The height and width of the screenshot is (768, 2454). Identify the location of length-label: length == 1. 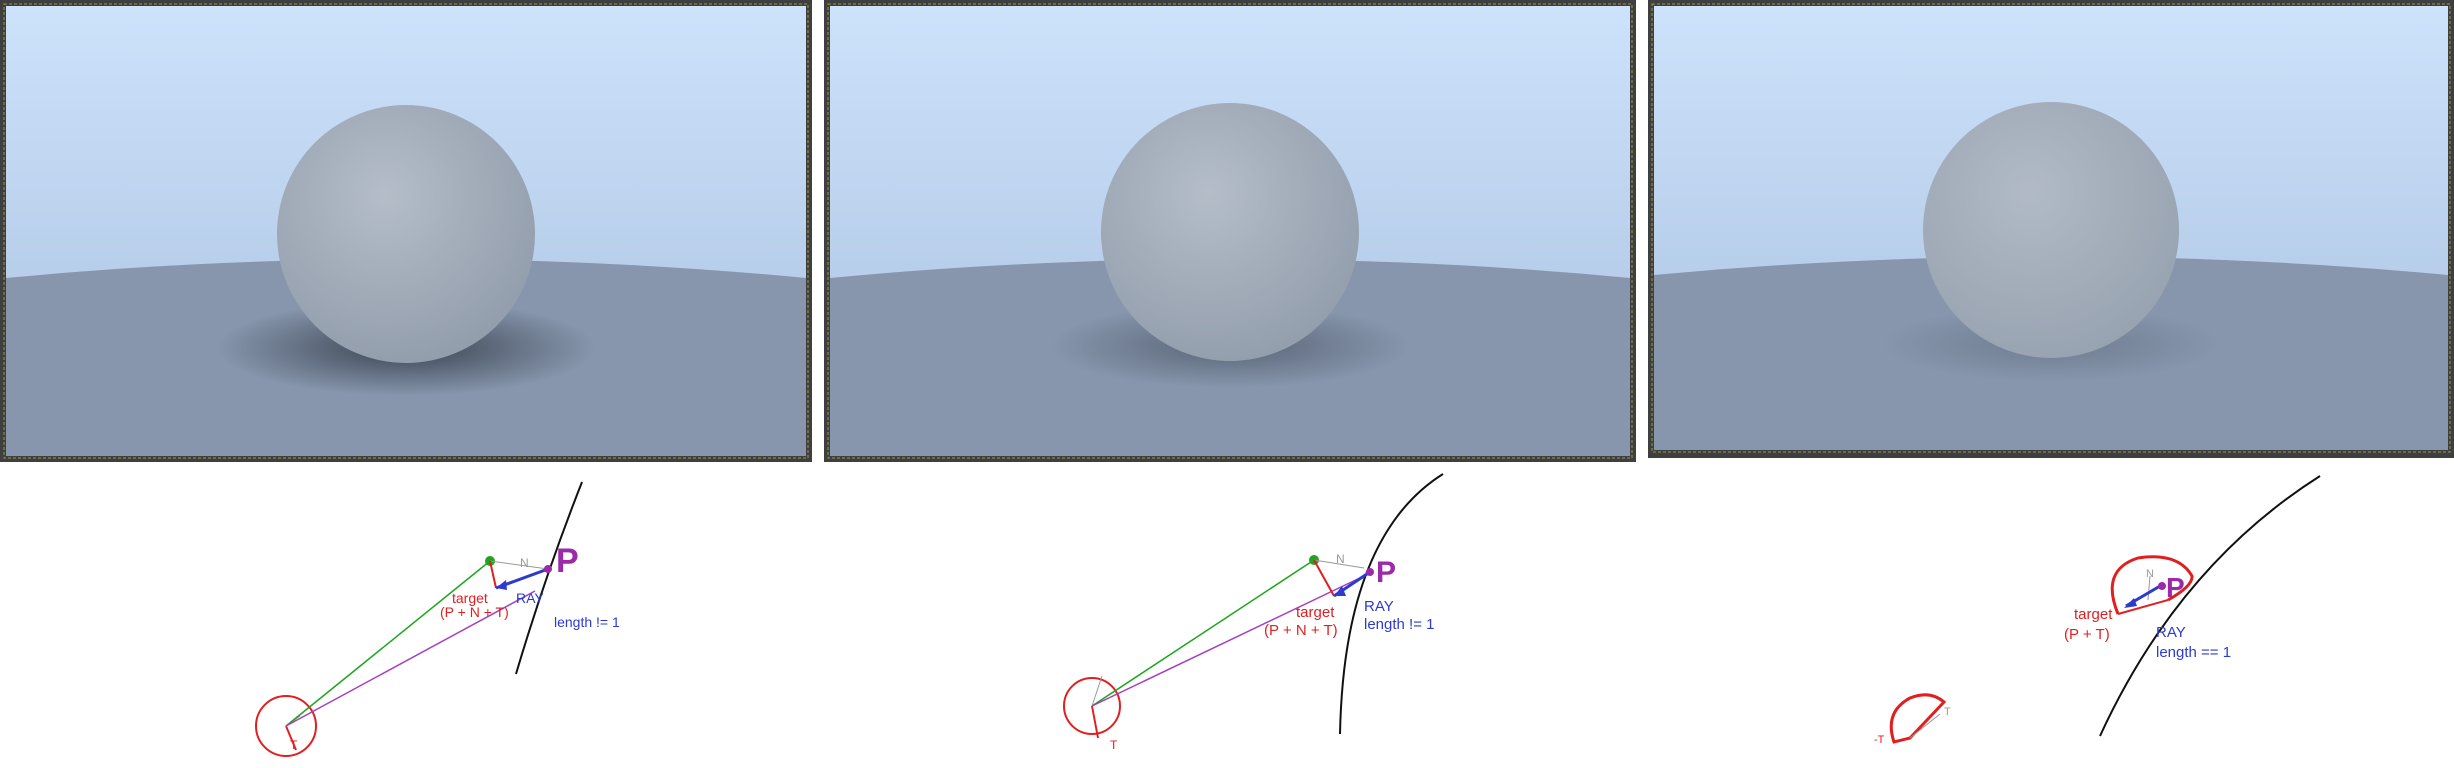
(2194, 652).